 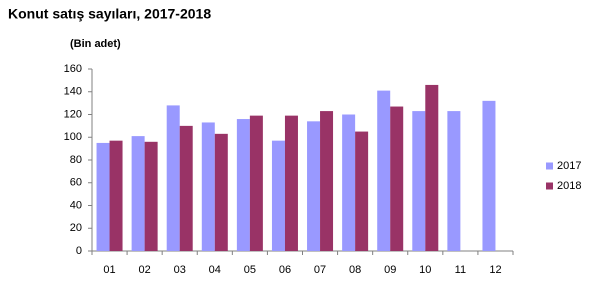 I want to click on y-tick-label: 100, so click(x=73, y=137).